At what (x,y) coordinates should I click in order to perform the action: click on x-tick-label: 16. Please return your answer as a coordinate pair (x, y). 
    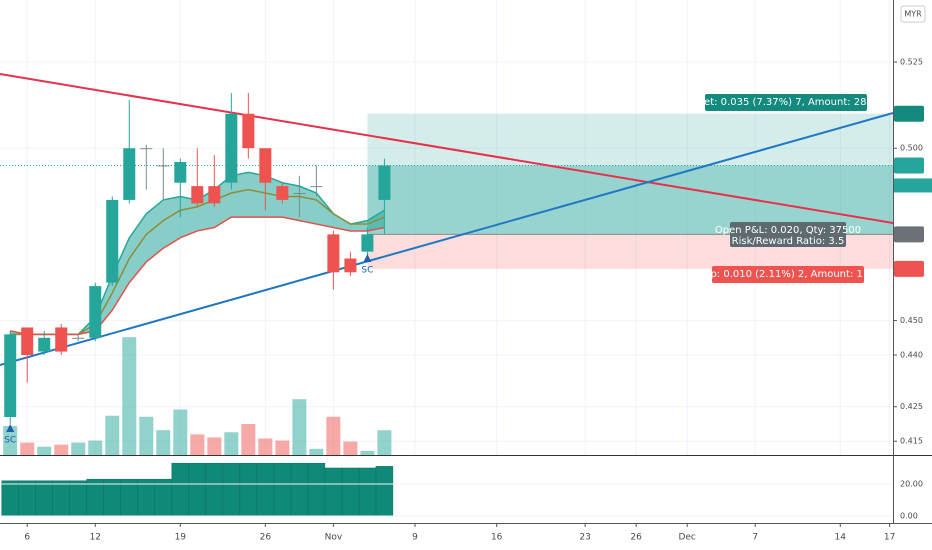
    Looking at the image, I should click on (497, 538).